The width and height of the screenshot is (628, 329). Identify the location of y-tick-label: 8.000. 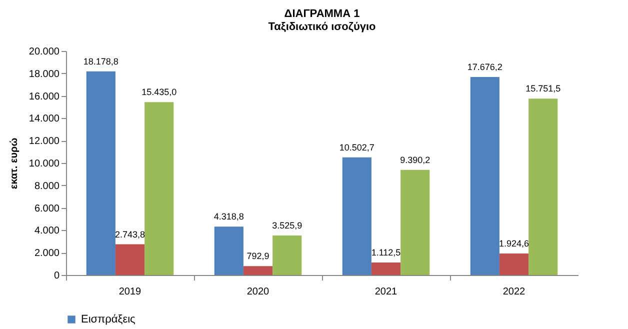
(47, 186).